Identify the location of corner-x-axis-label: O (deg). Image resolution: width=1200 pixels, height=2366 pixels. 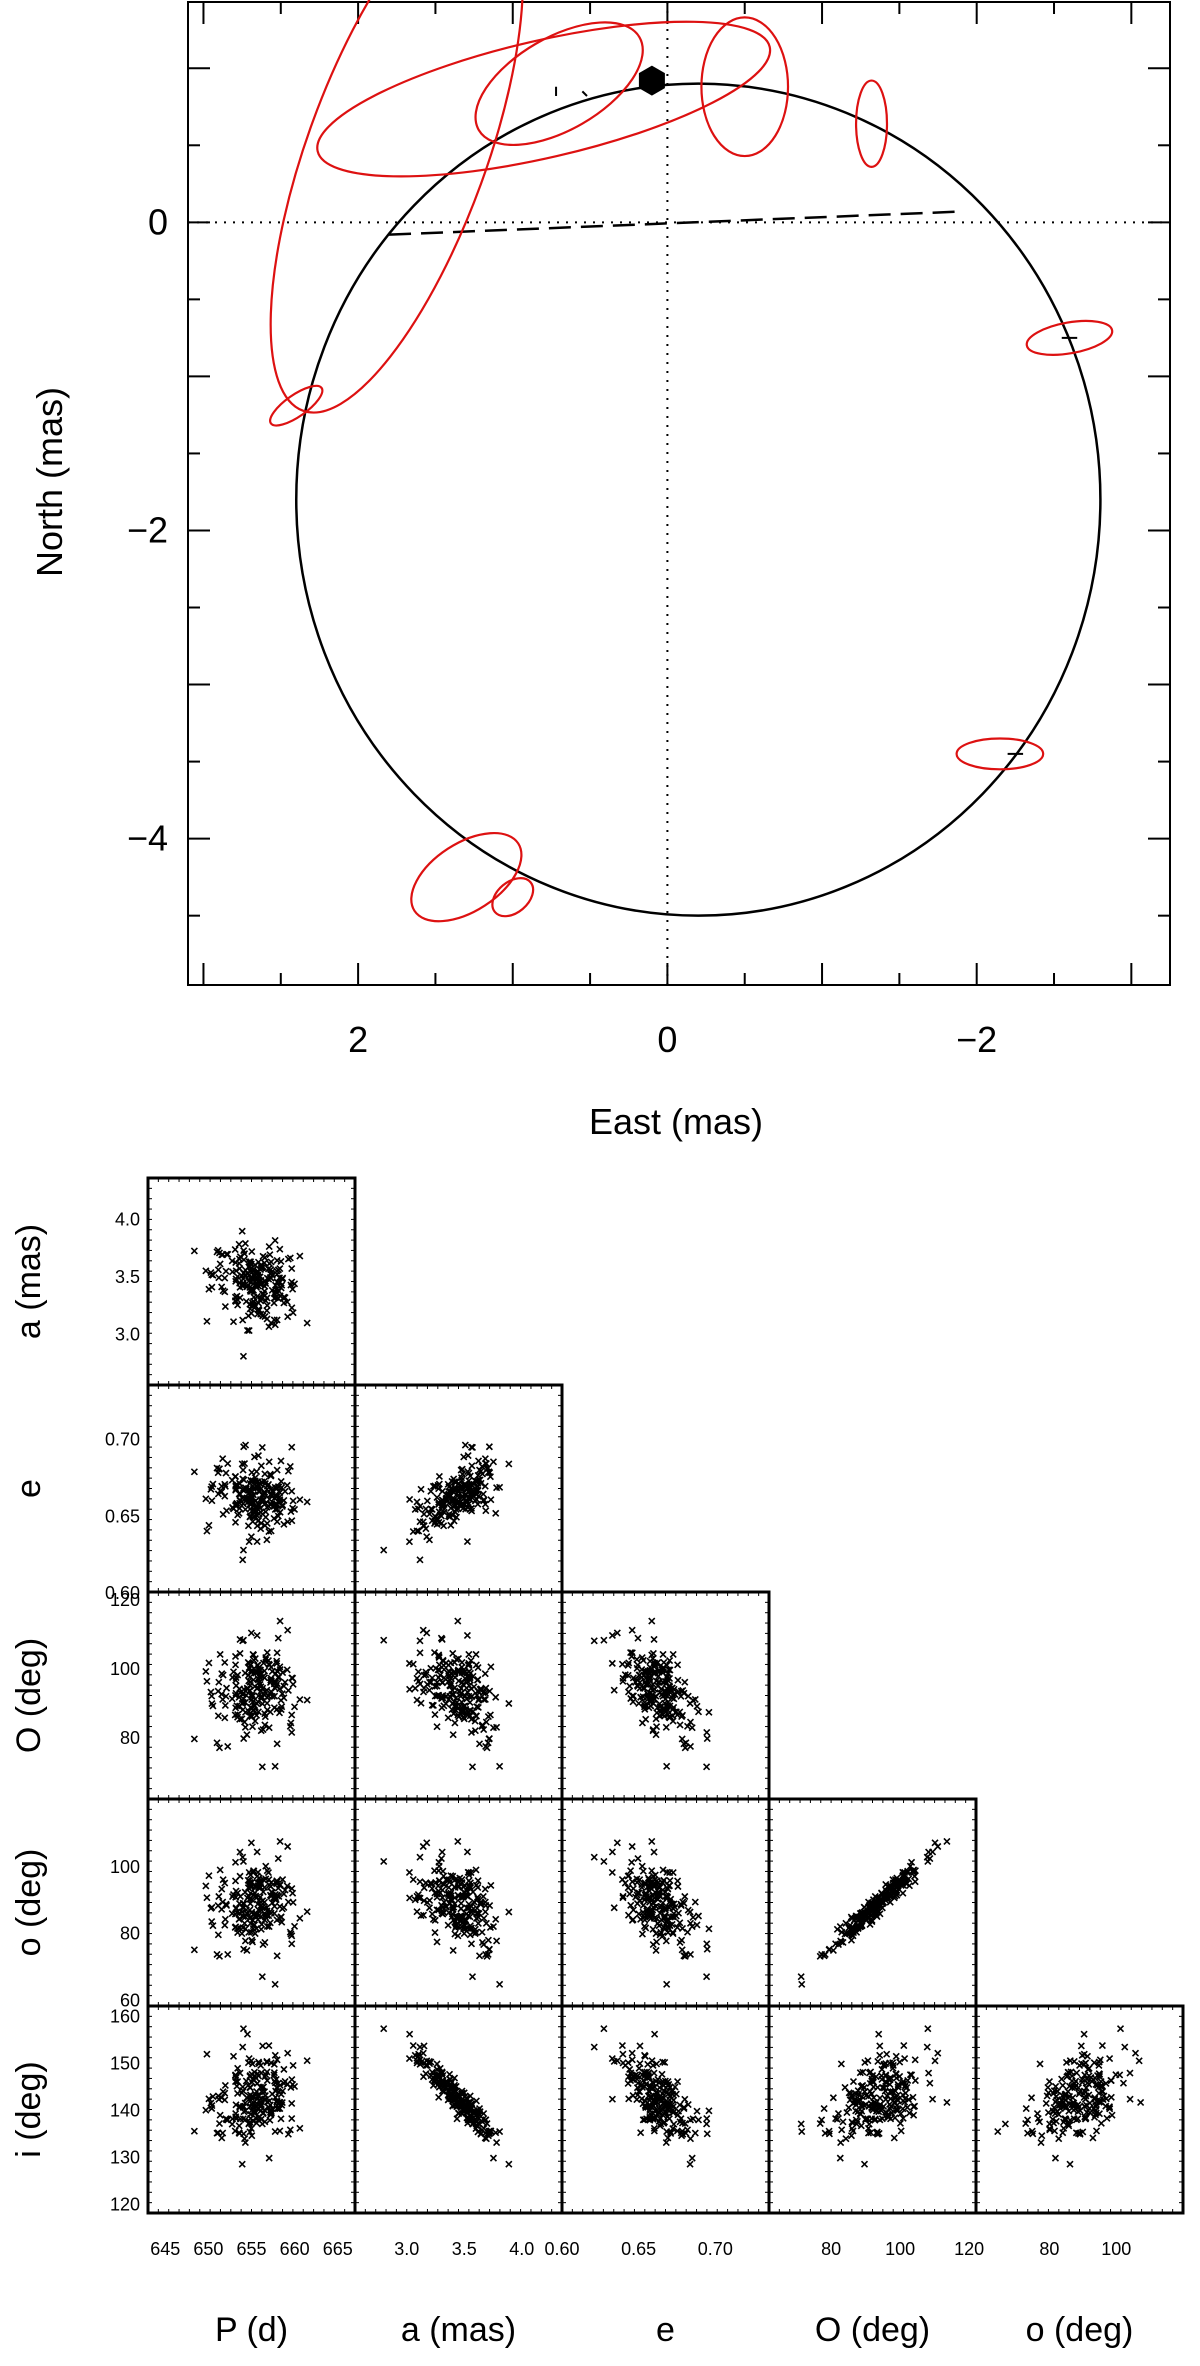
(872, 2330).